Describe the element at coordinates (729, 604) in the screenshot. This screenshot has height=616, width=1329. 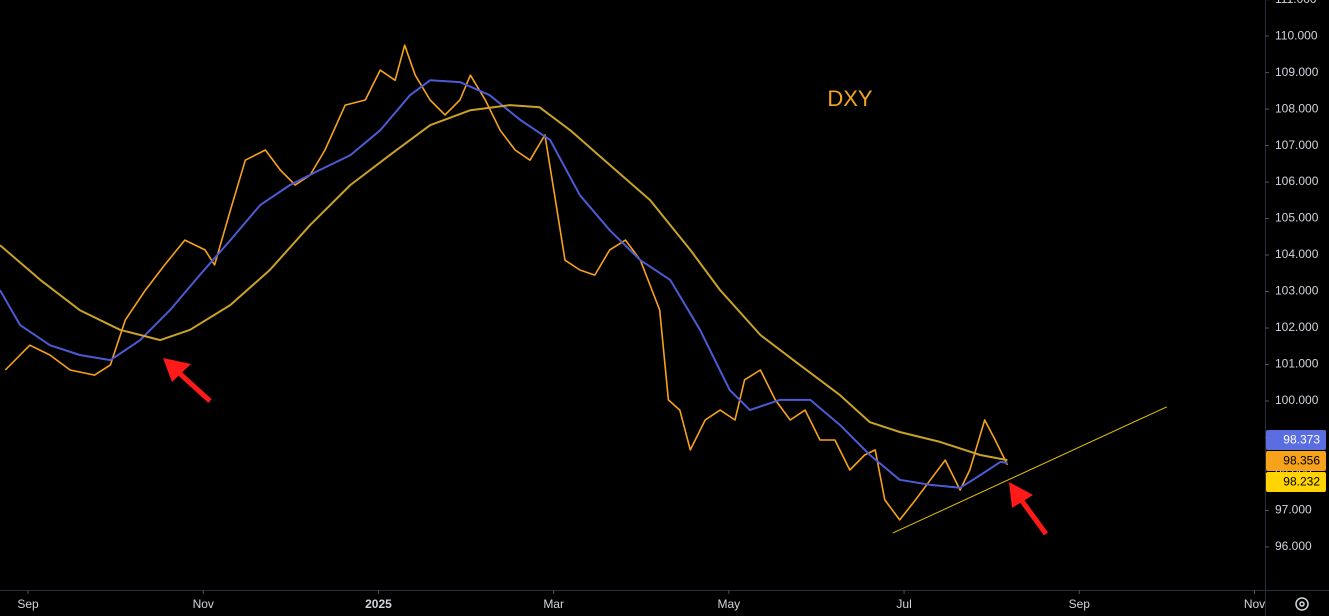
I see `x-tick-label: May` at that location.